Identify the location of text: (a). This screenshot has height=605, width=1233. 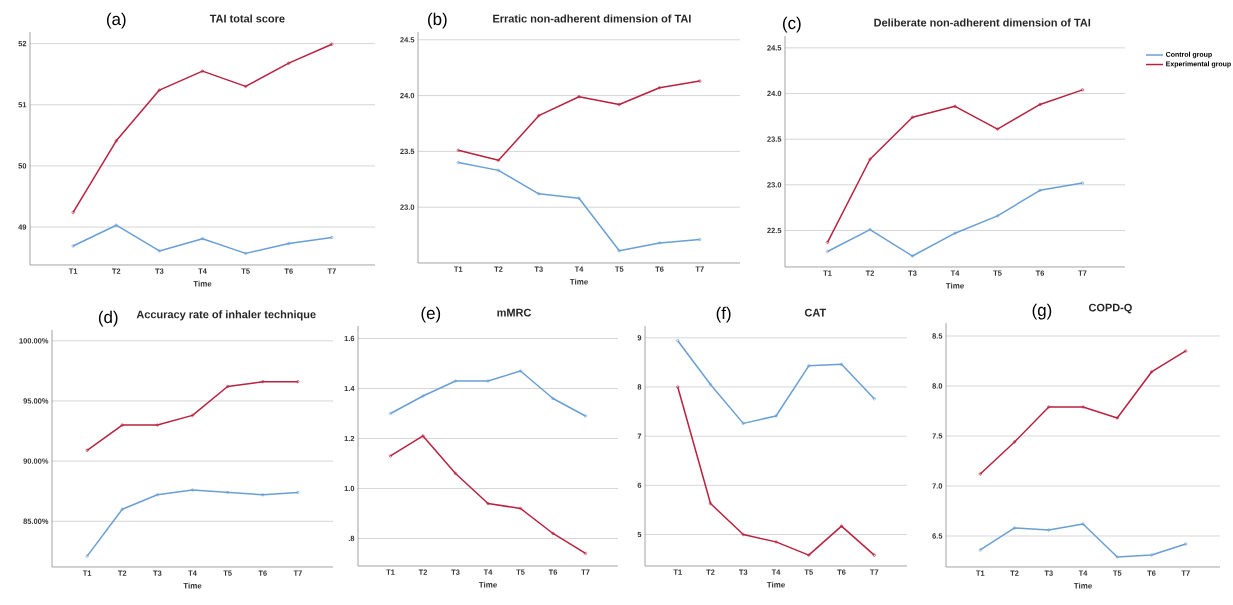
(116, 20).